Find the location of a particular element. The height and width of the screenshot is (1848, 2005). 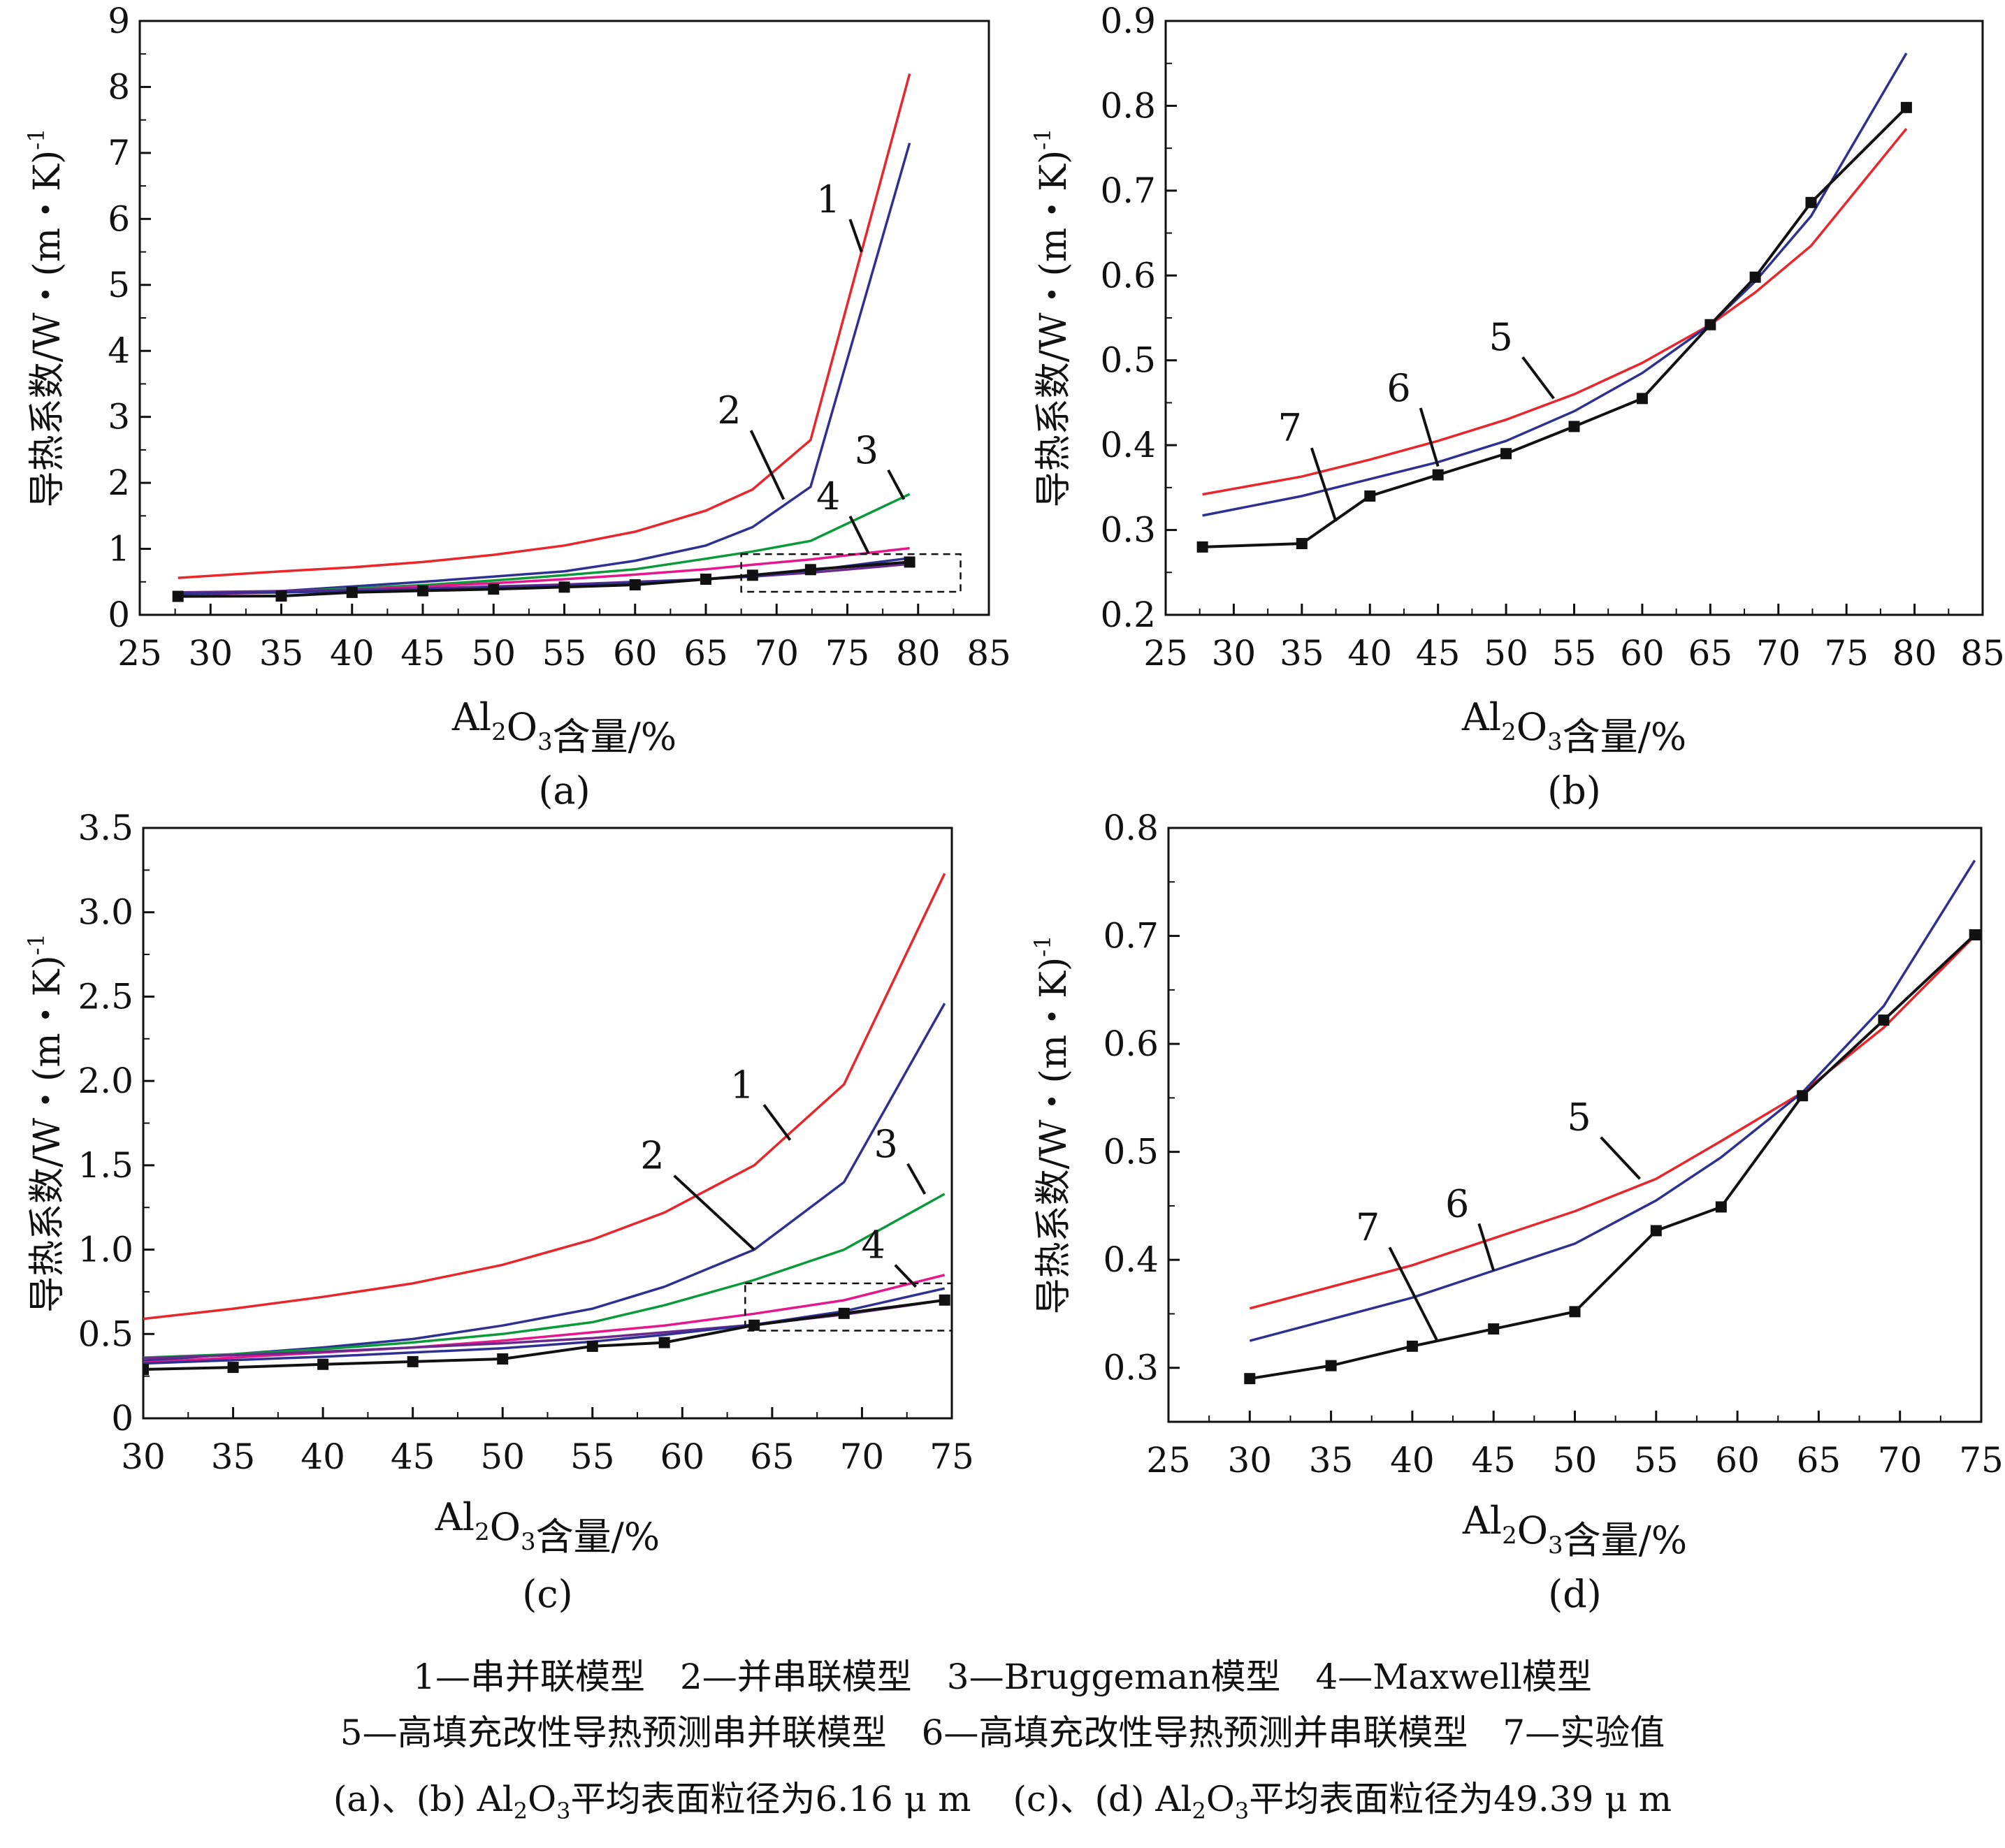

x-tick-label: 50 is located at coordinates (493, 653).